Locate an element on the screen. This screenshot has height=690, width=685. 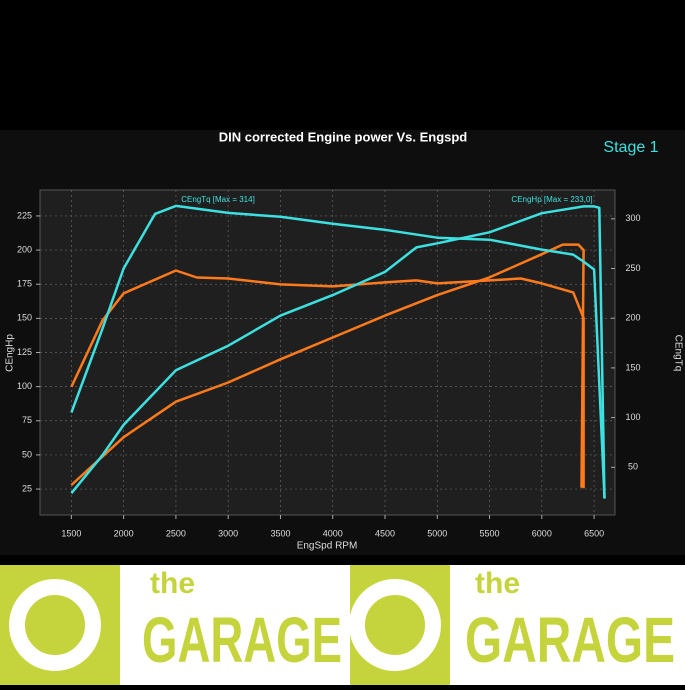
x-axis-label: EngSpd RPM is located at coordinates (327, 546).